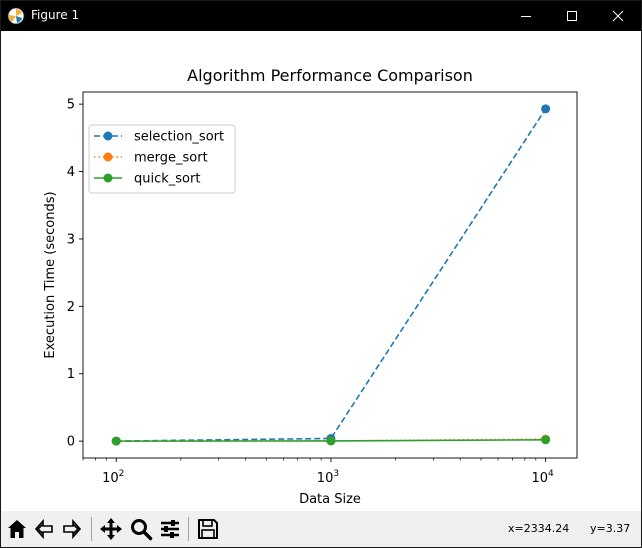 This screenshot has height=548, width=642. I want to click on home-button, so click(17, 529).